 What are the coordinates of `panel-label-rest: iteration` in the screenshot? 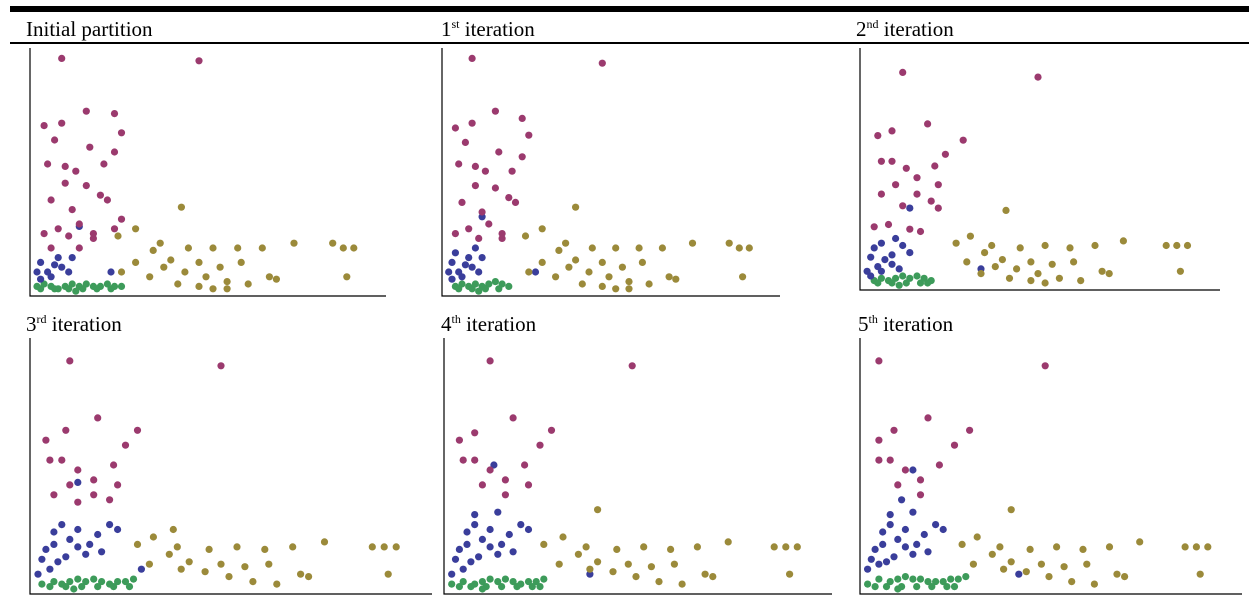 It's located at (497, 29).